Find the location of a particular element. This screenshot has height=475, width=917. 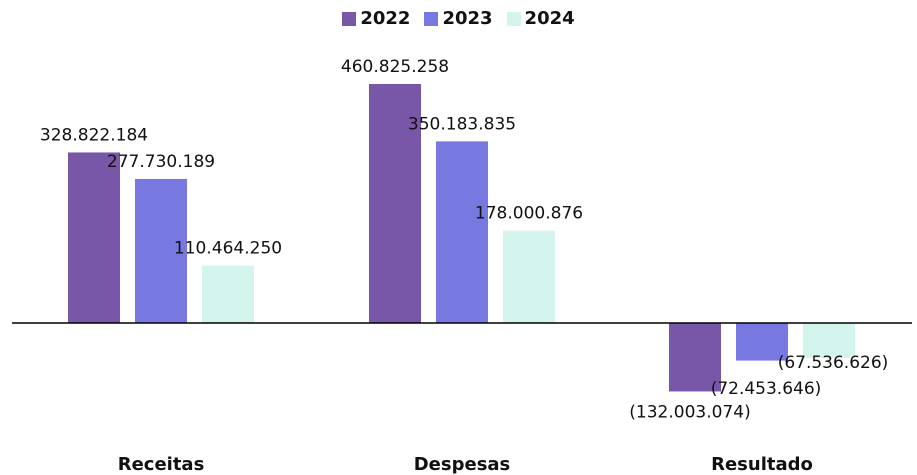

legend-item-2024: 2024 is located at coordinates (540, 18).